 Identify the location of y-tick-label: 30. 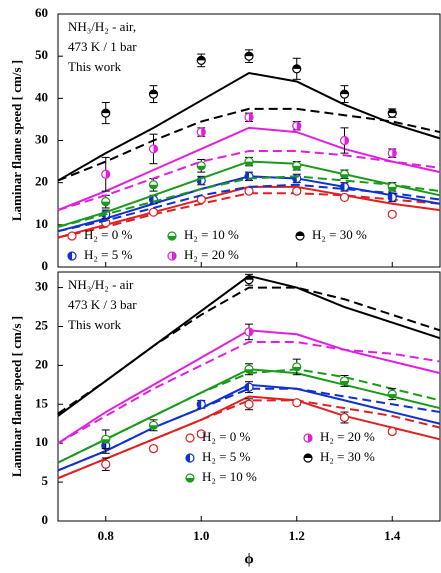
(41, 286).